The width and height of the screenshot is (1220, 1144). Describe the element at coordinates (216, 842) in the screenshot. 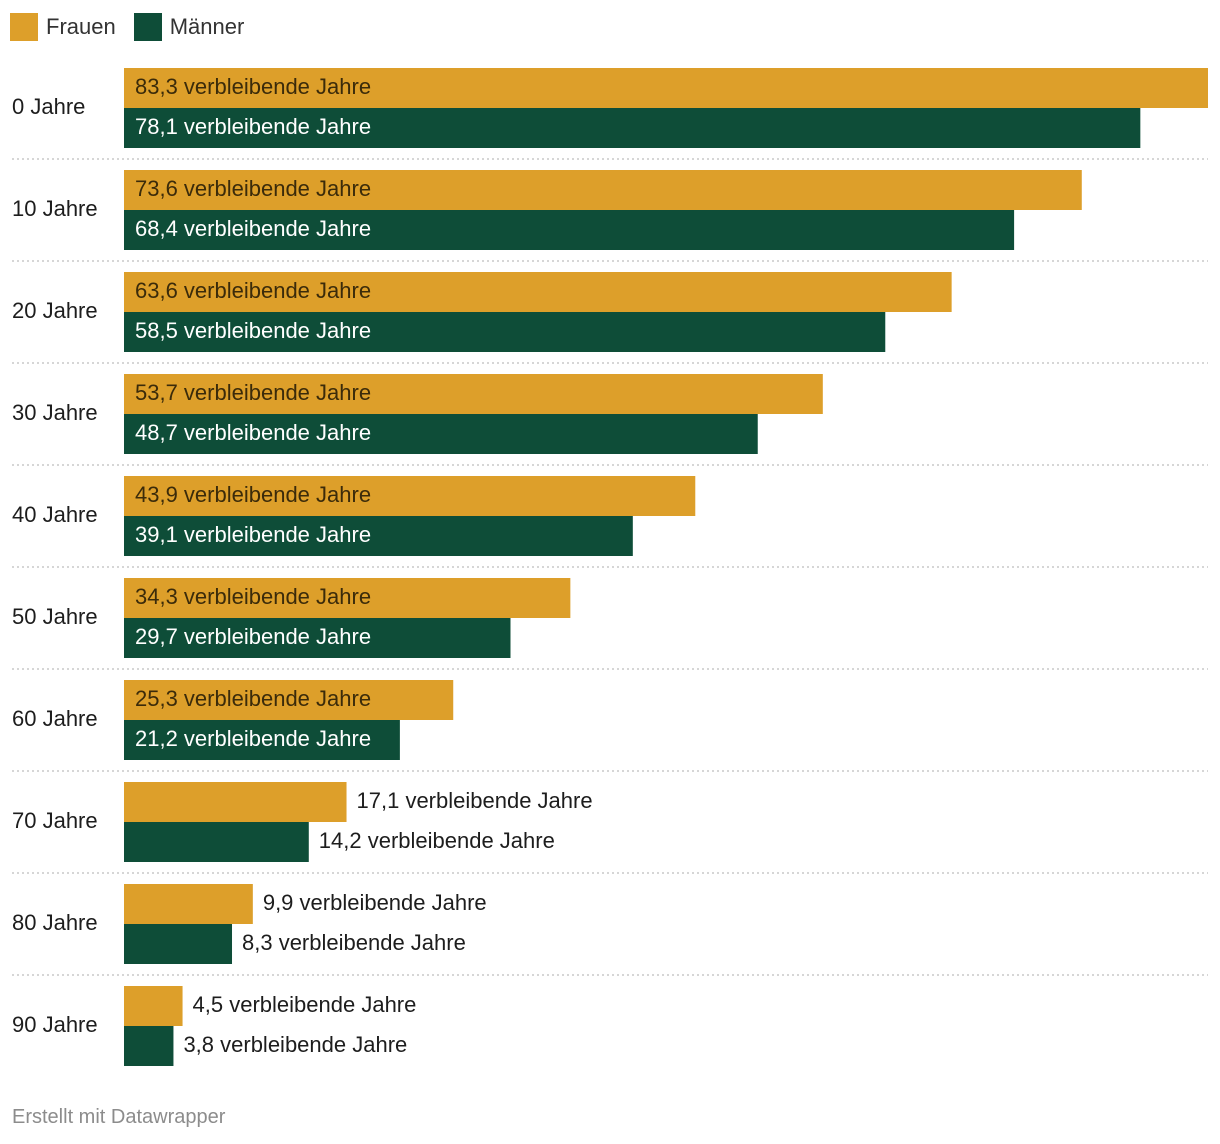

I see `bar-maenner-70-jahre` at that location.